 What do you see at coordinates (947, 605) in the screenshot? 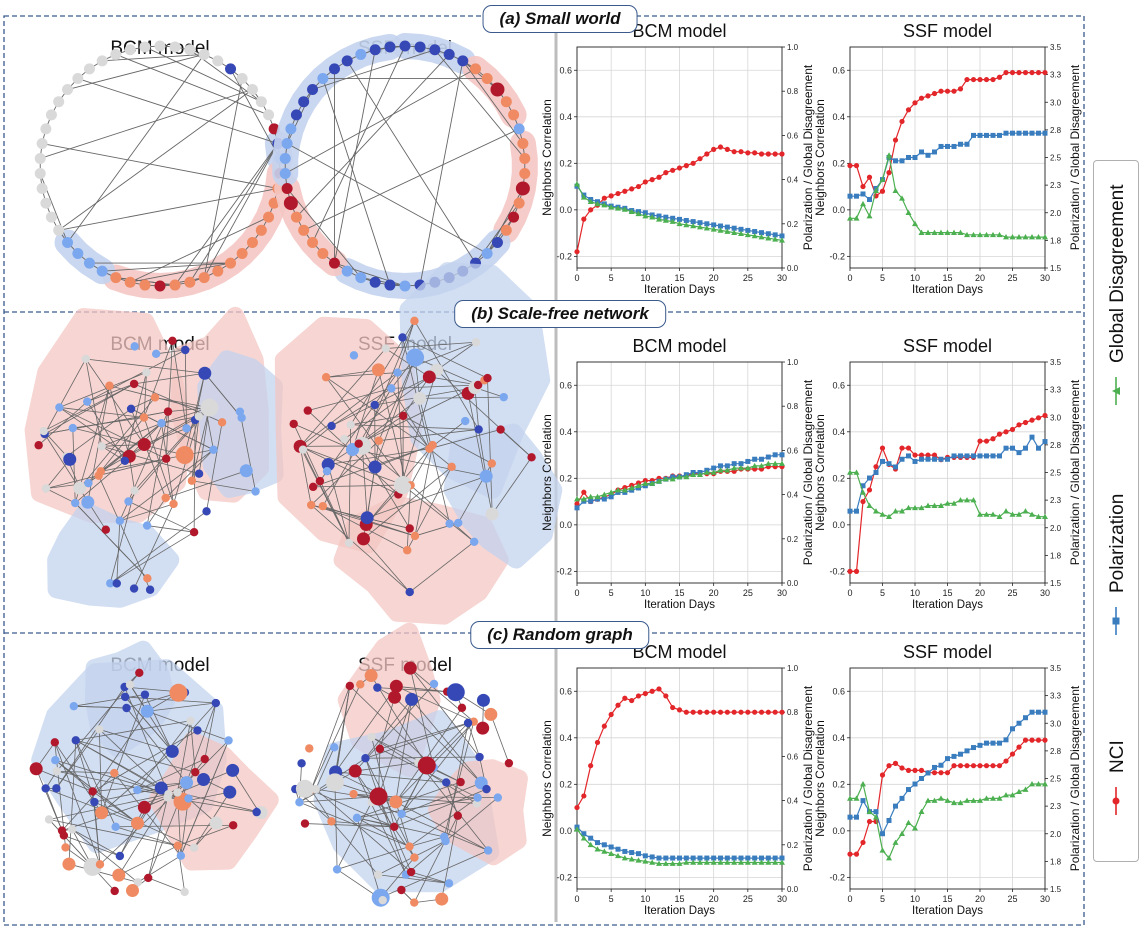
I see `x-axis-label: Iteration Days` at bounding box center [947, 605].